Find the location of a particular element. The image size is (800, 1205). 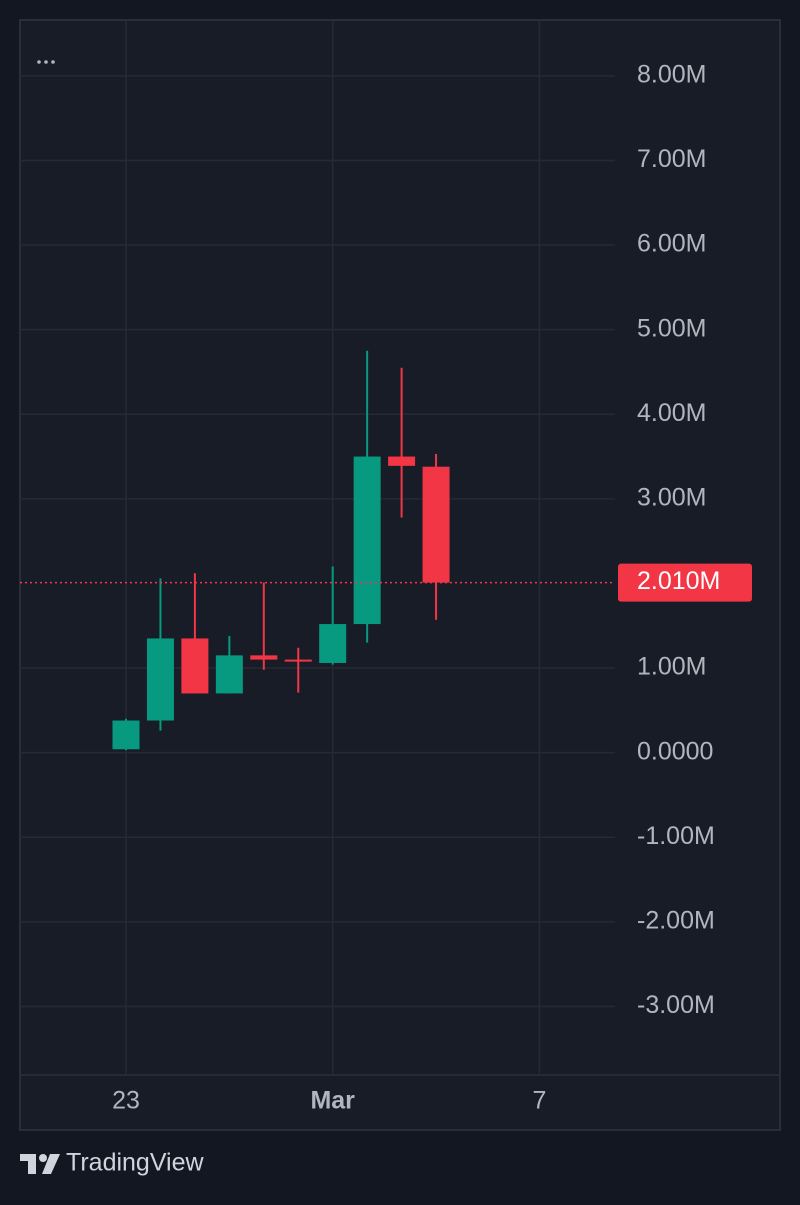

y-tick-label: 8.00M is located at coordinates (671, 74).